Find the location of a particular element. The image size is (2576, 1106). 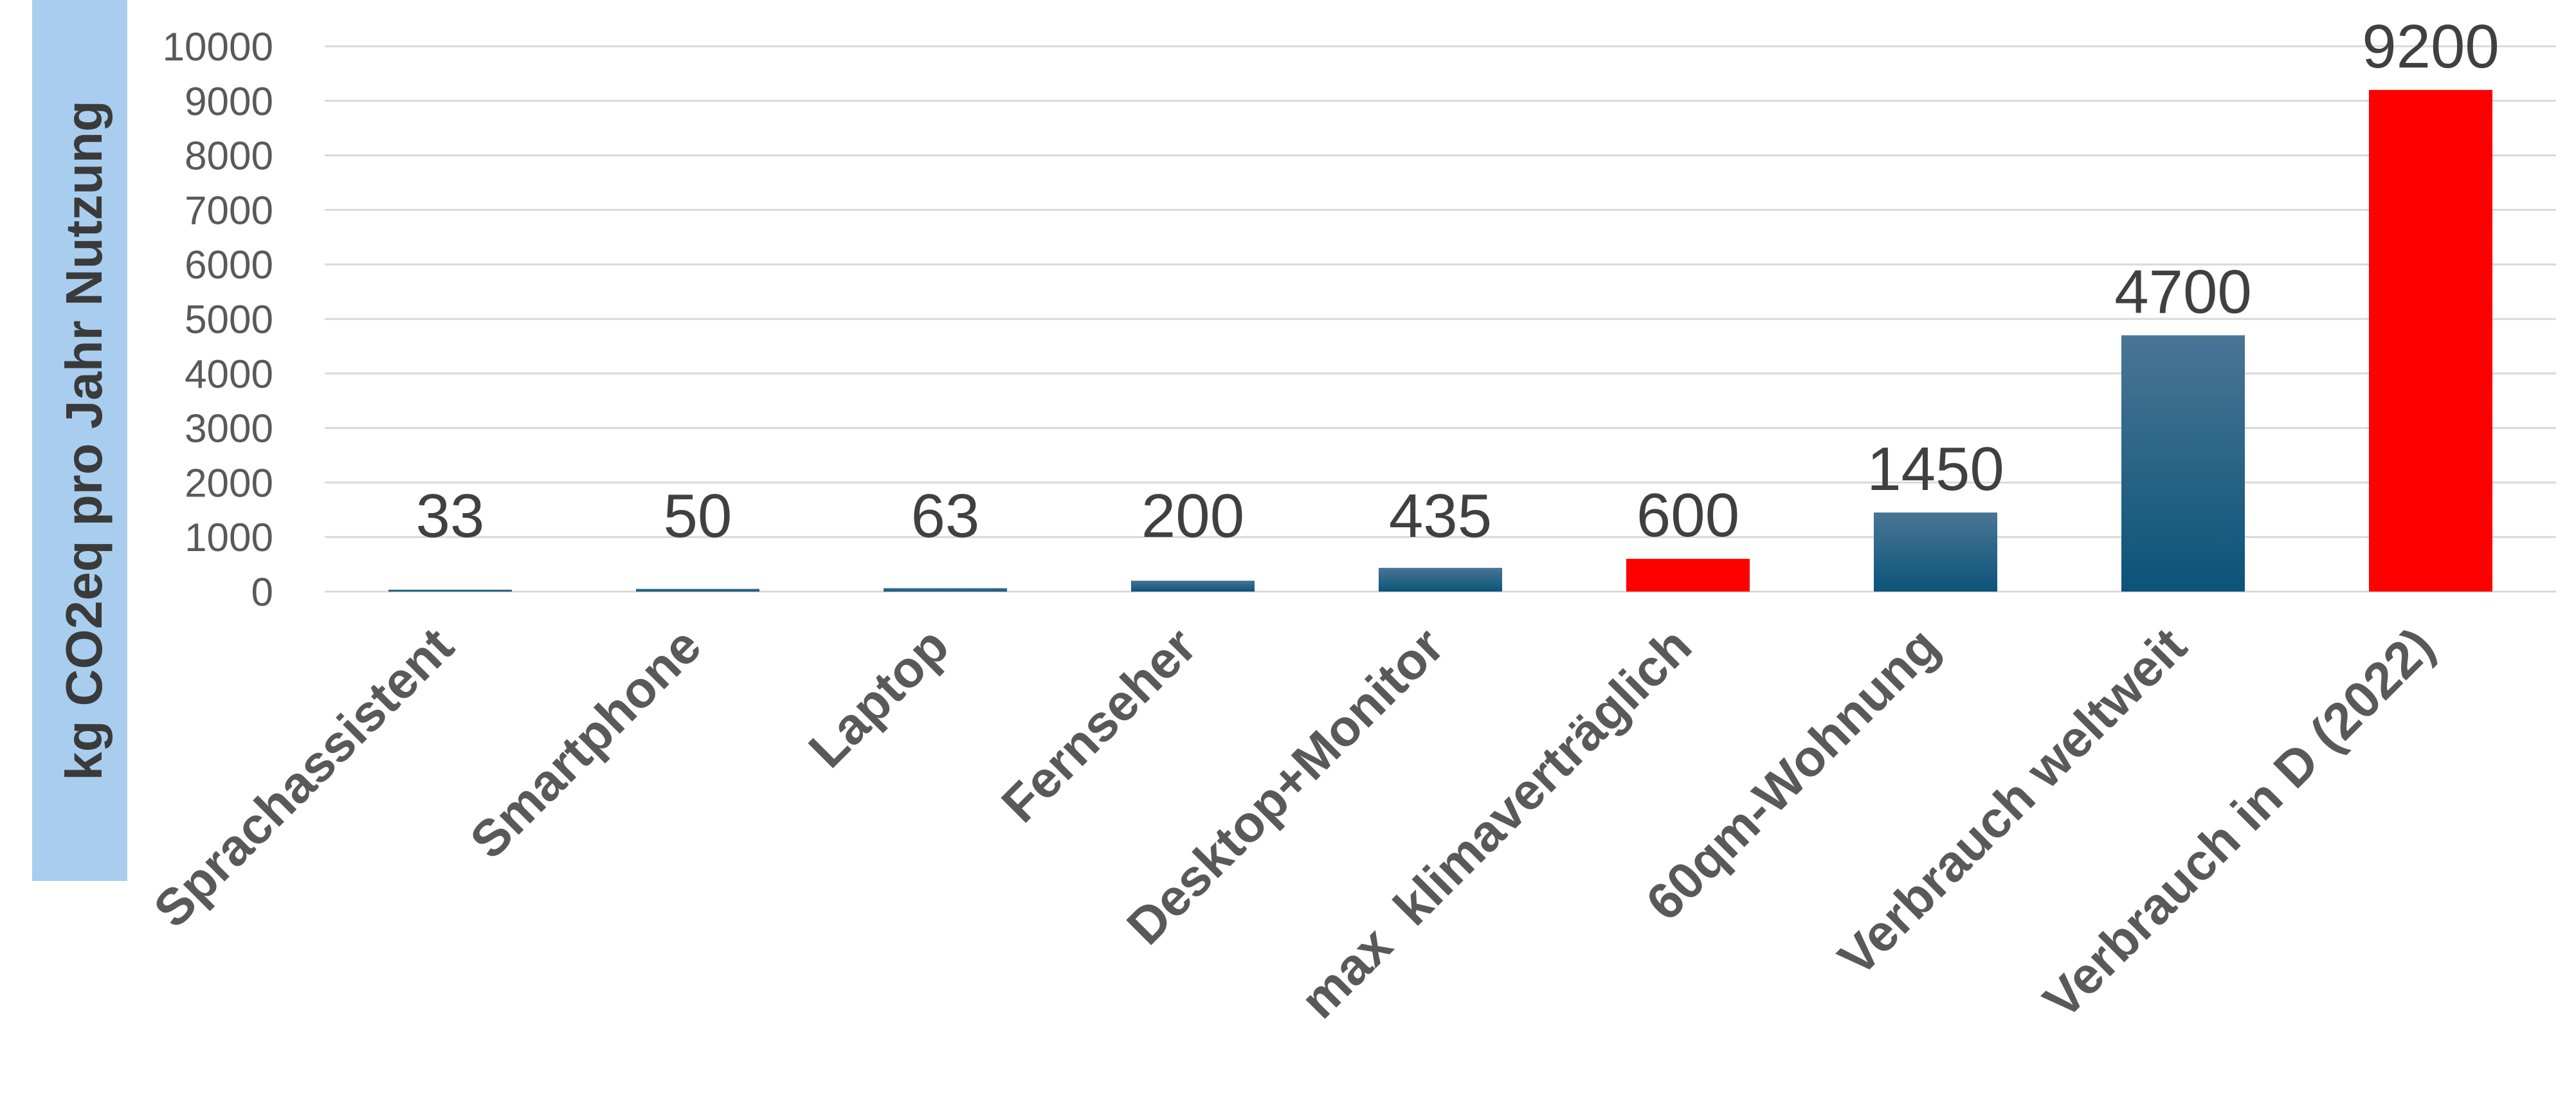

y-tick-label: 7000 is located at coordinates (229, 210).